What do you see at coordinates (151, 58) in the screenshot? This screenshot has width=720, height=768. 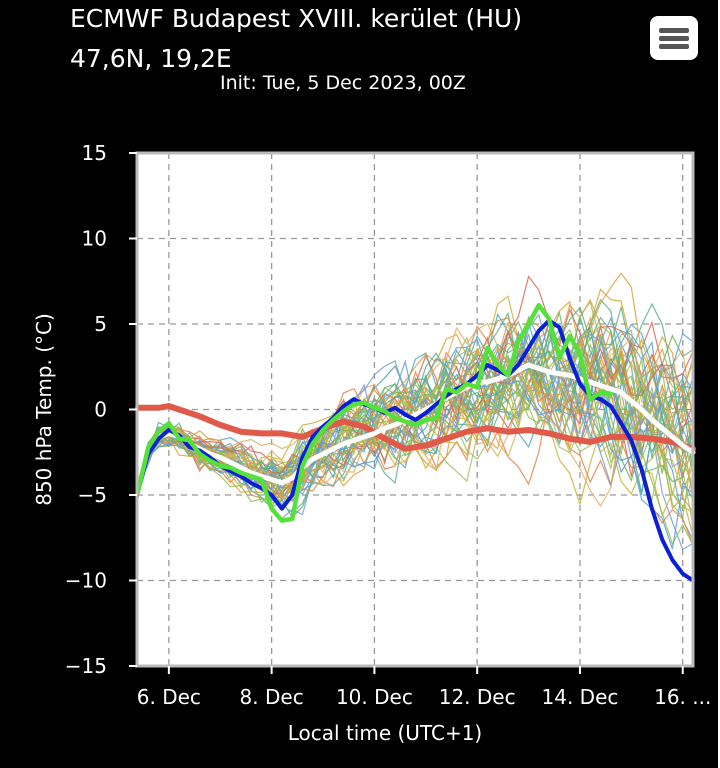 I see `location-coordinates: 47,6N, 19,2E` at bounding box center [151, 58].